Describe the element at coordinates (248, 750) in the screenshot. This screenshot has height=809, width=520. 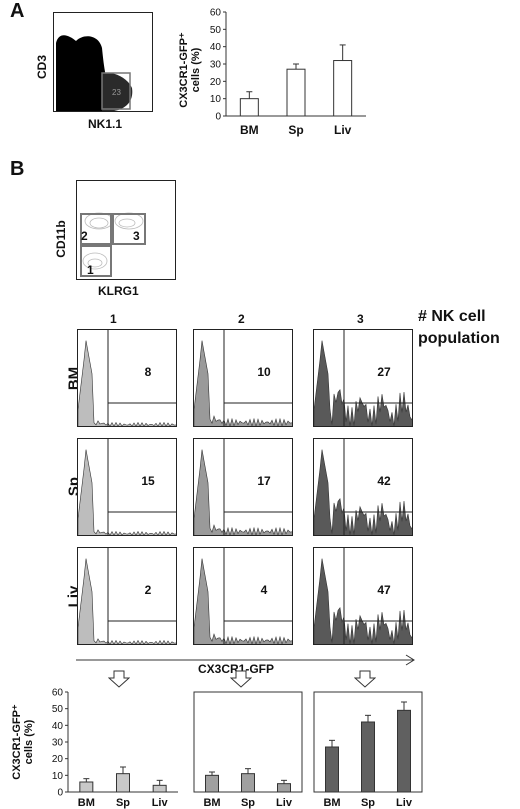
I see `panel-b-bar-chart-2: BM Sp Liv` at that location.